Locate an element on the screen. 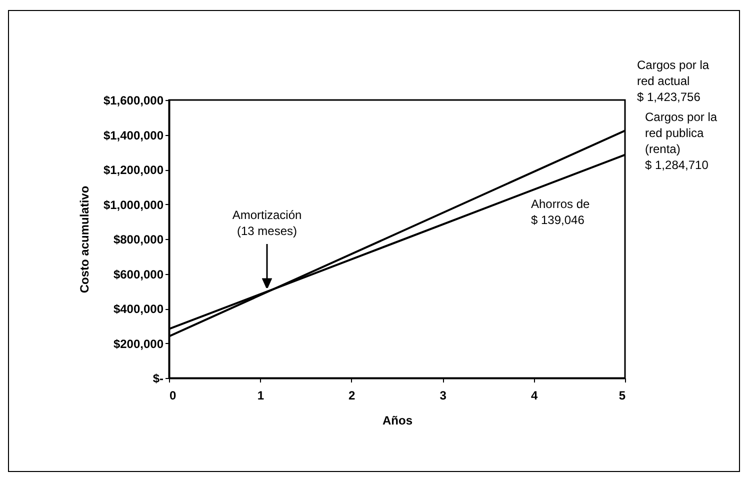 This screenshot has height=477, width=744. y-axis-title: Costo acumulativo is located at coordinates (84, 240).